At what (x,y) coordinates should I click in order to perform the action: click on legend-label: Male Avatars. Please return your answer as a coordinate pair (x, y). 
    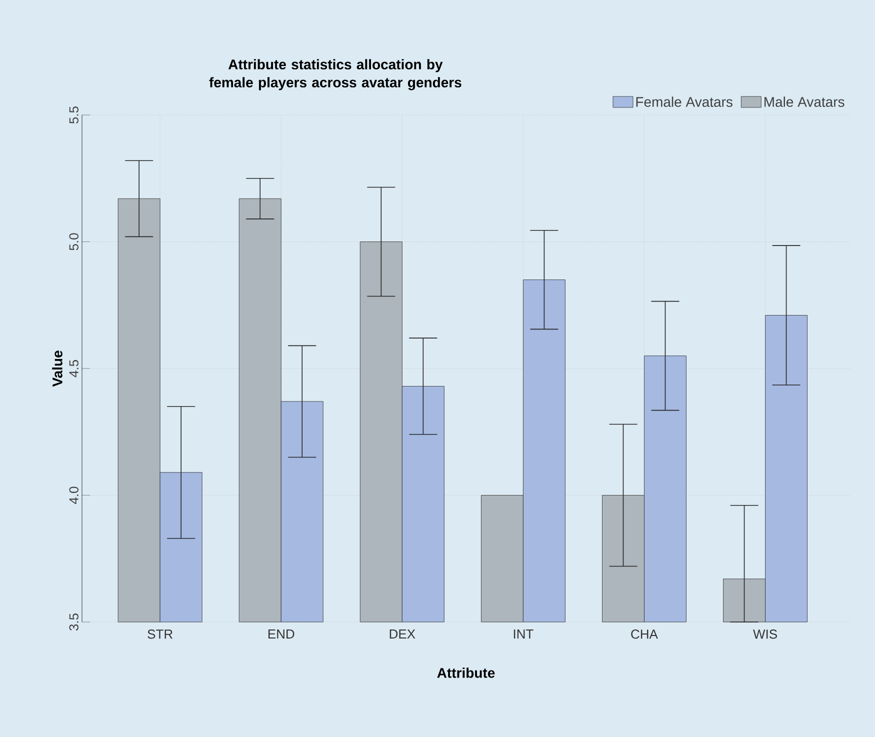
    Looking at the image, I should click on (804, 101).